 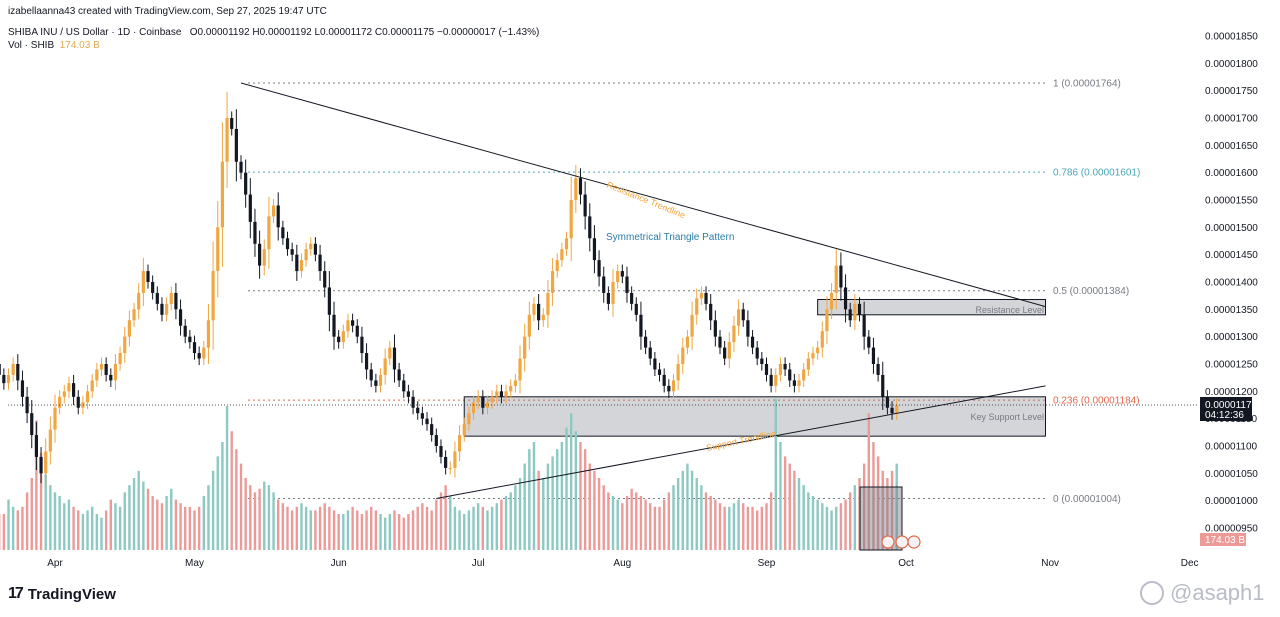 What do you see at coordinates (95, 32) in the screenshot?
I see `symbol-name: SHIBA INU / US Dollar · 1D · Coinbase` at bounding box center [95, 32].